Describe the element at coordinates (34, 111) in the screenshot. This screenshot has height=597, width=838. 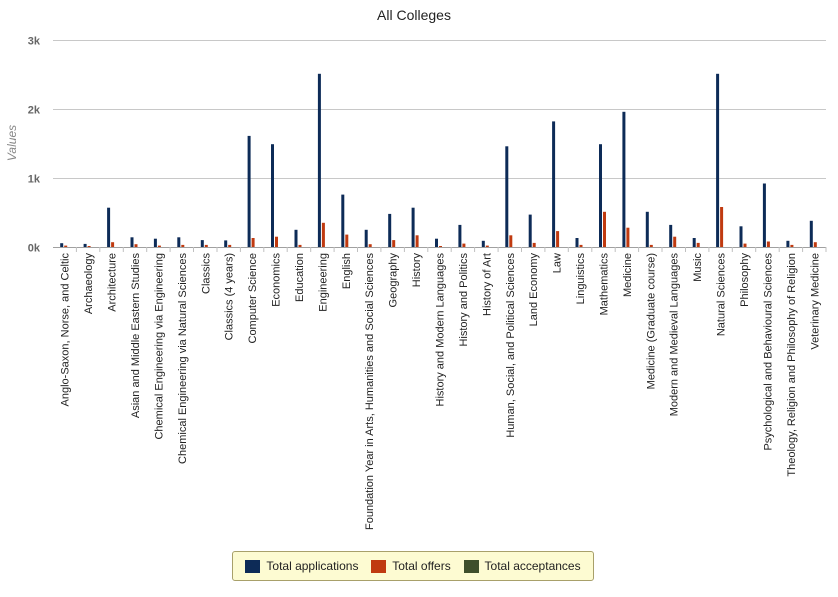
I see `y-tick-label: 2k` at that location.